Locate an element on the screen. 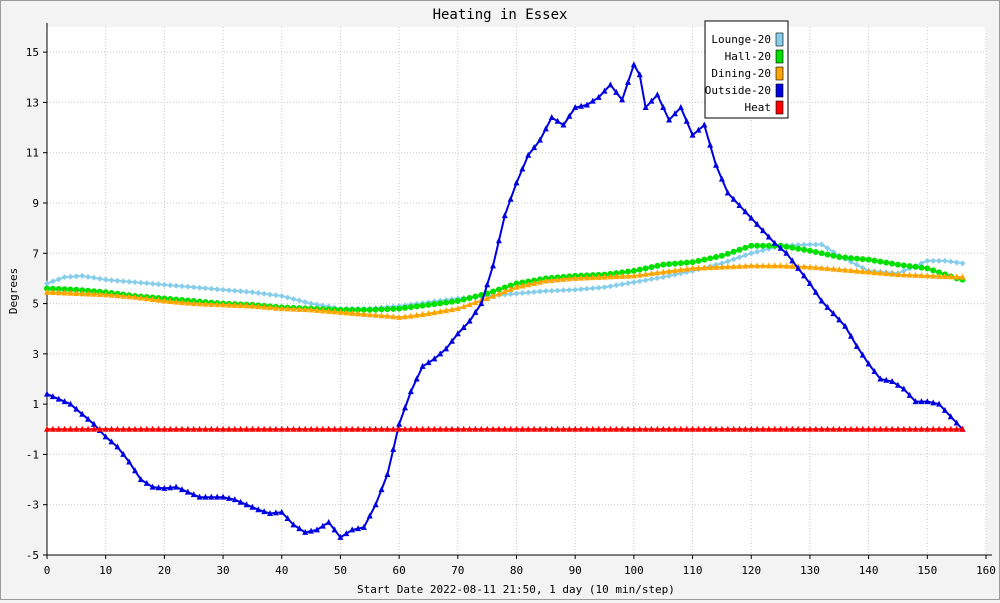 This screenshot has width=1000, height=603. y-tick-label: 11 is located at coordinates (32, 153).